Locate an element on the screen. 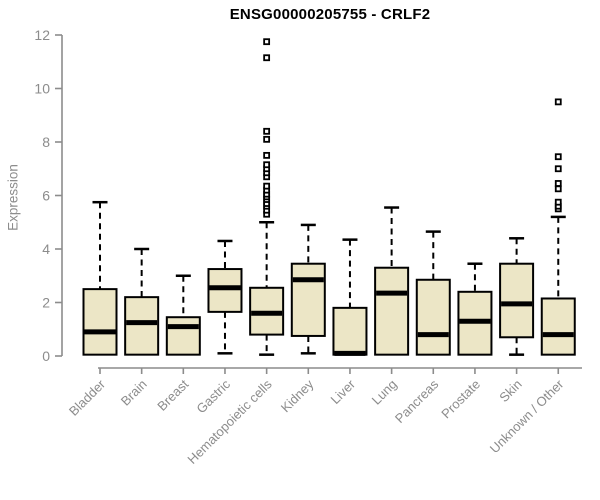  category-label: Pancreas is located at coordinates (417, 401).